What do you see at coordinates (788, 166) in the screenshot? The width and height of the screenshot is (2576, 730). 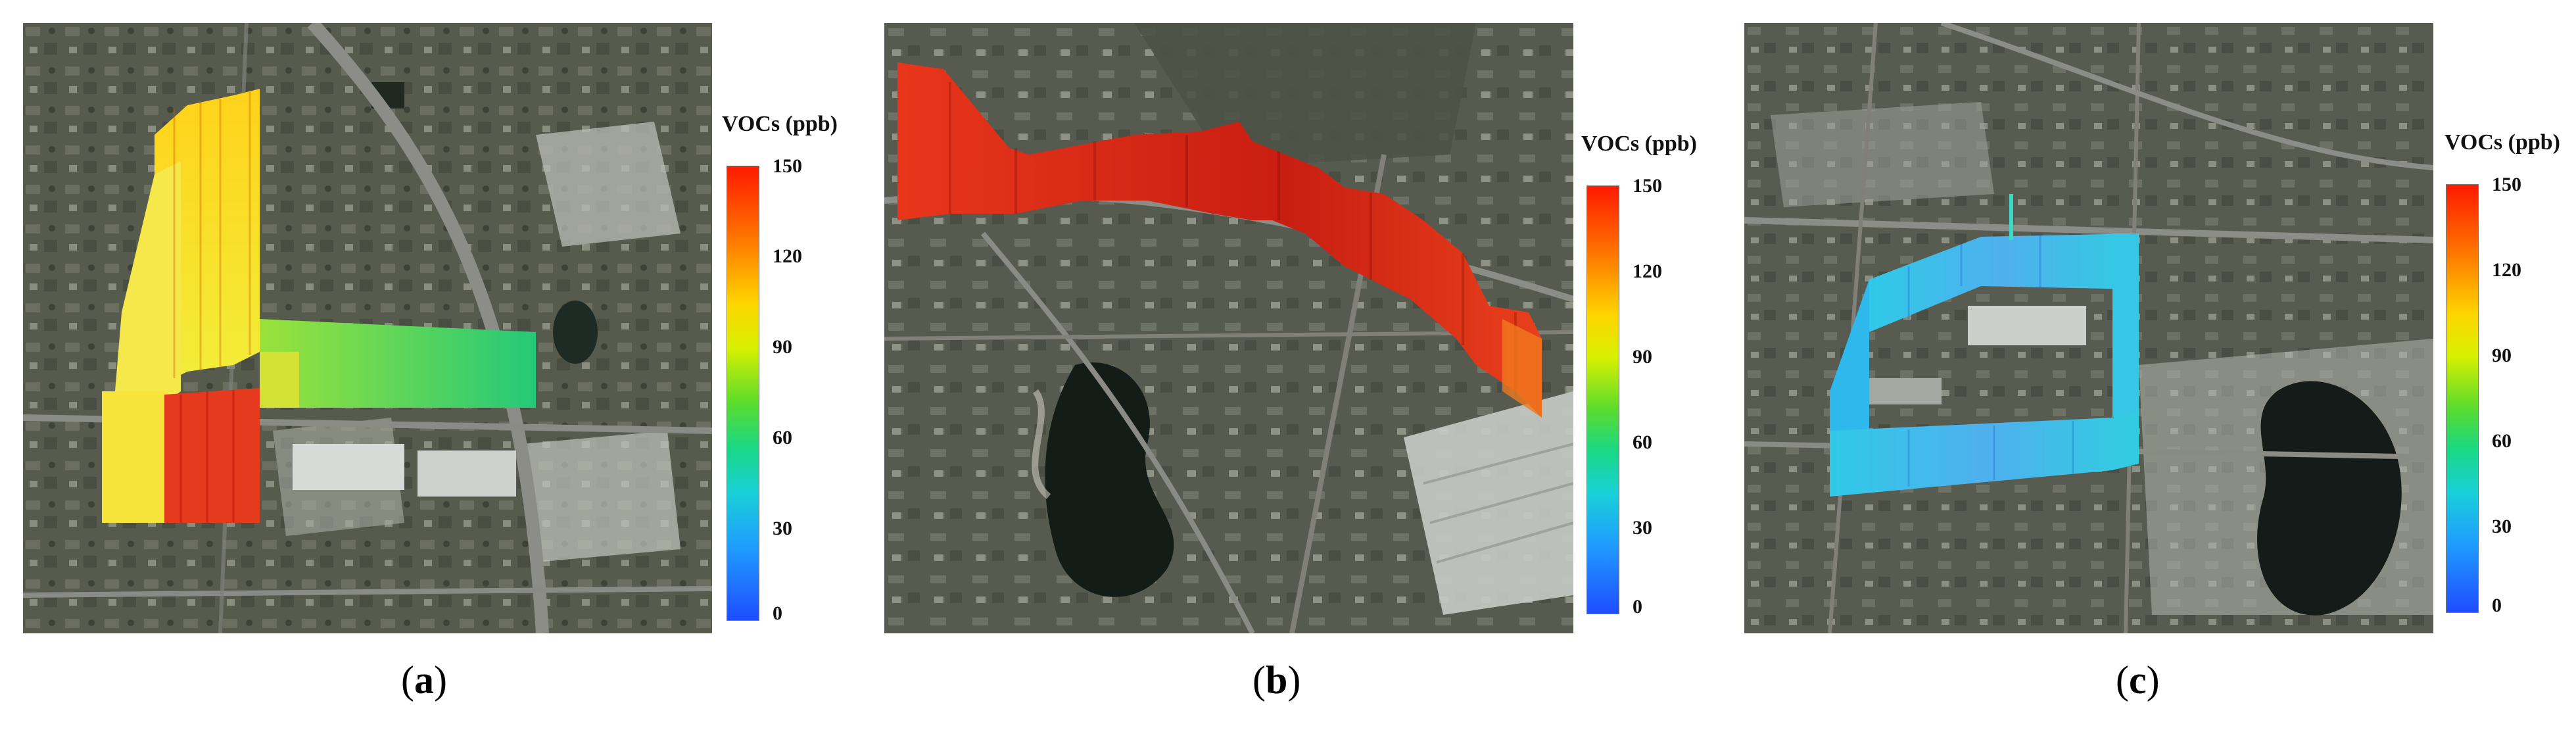 I see `colorbar-tick-a-150: 150` at bounding box center [788, 166].